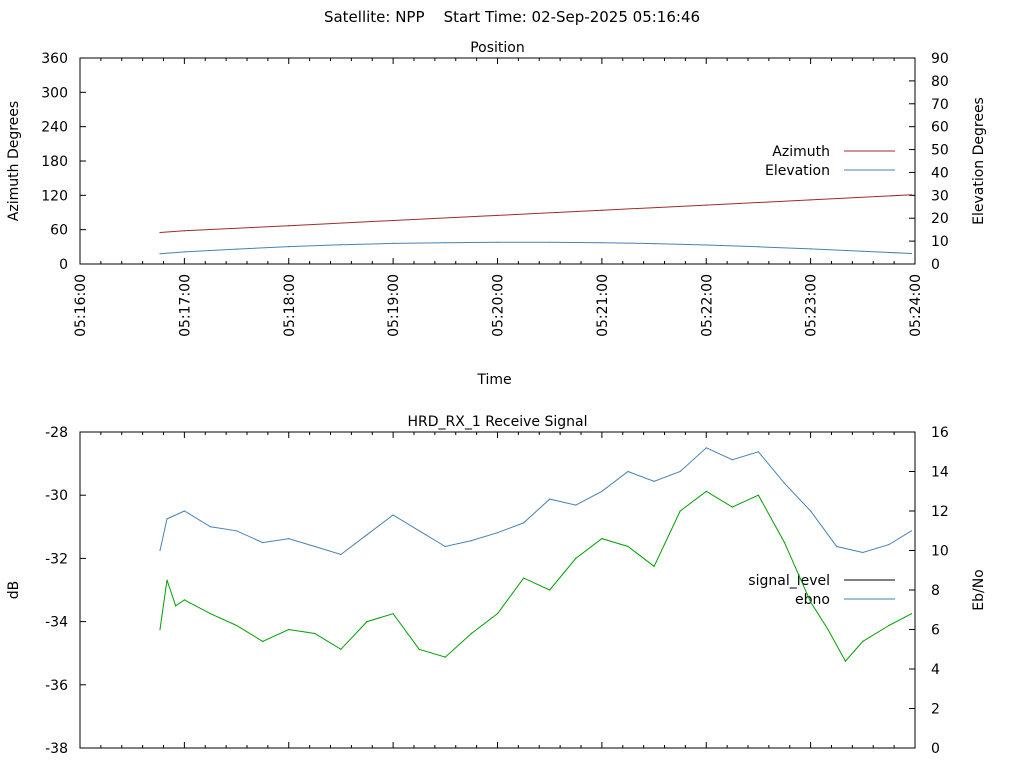 The height and width of the screenshot is (768, 1024). Describe the element at coordinates (940, 473) in the screenshot. I see `y2-tick-label: 14` at that location.